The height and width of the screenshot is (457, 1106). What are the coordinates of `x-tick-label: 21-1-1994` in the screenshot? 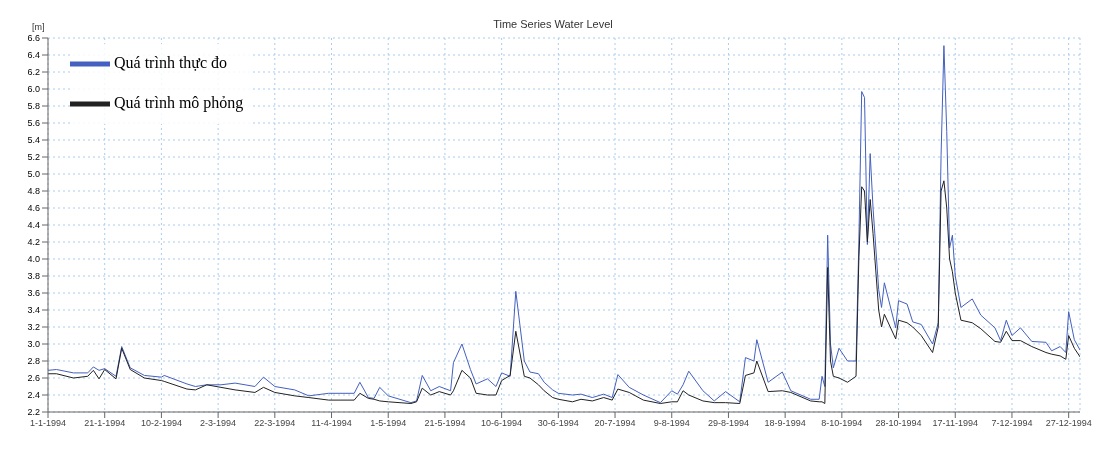 It's located at (105, 423).